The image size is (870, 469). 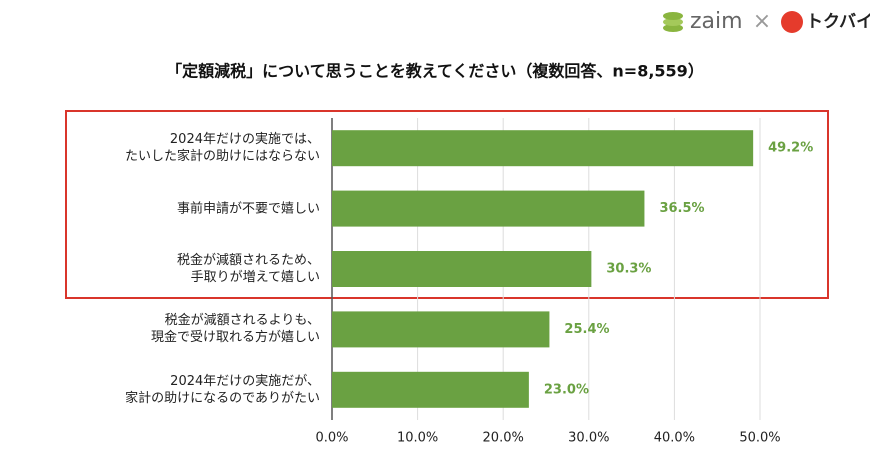 I want to click on value-label: 36.5%, so click(x=681, y=208).